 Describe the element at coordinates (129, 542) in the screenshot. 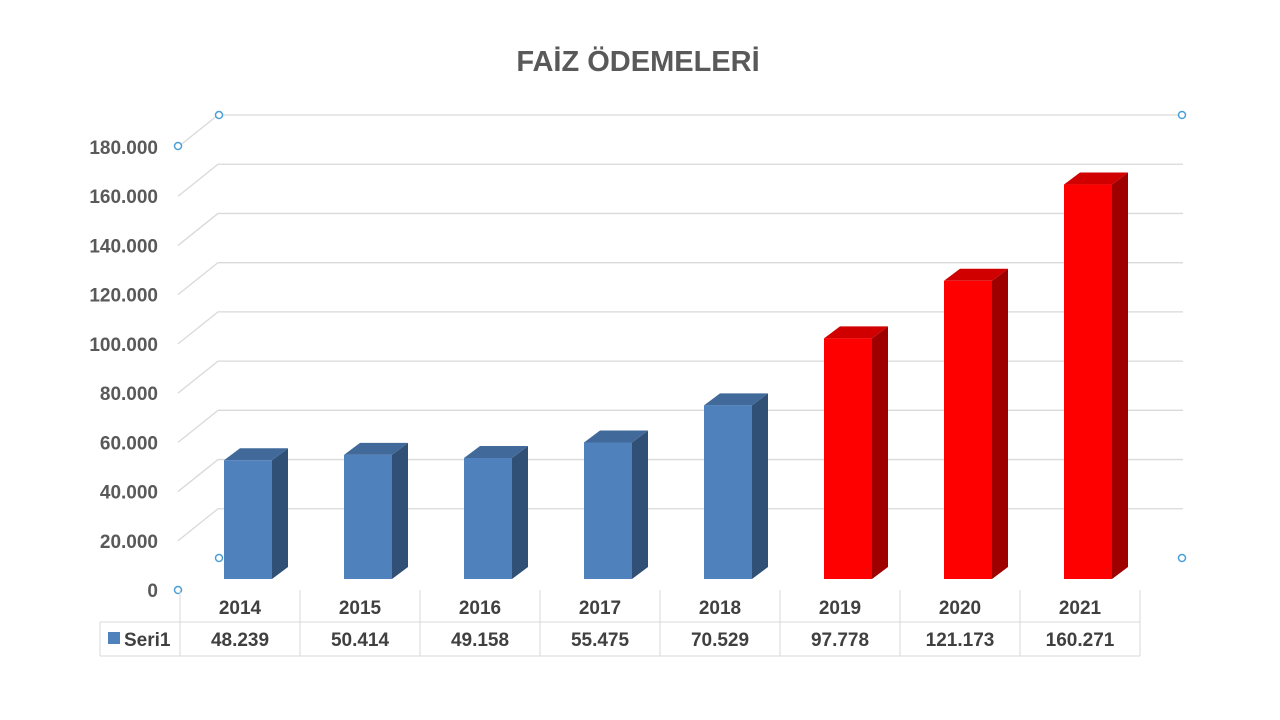

I see `y-tick-label: 20.000` at that location.